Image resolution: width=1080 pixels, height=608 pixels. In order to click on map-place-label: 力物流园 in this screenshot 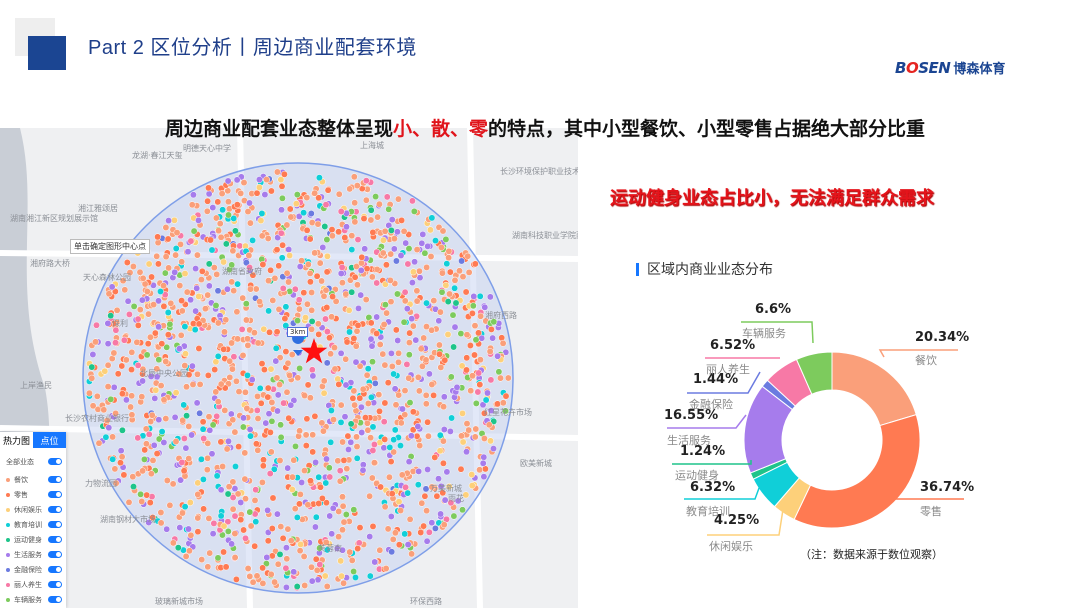, I will do `click(101, 483)`.